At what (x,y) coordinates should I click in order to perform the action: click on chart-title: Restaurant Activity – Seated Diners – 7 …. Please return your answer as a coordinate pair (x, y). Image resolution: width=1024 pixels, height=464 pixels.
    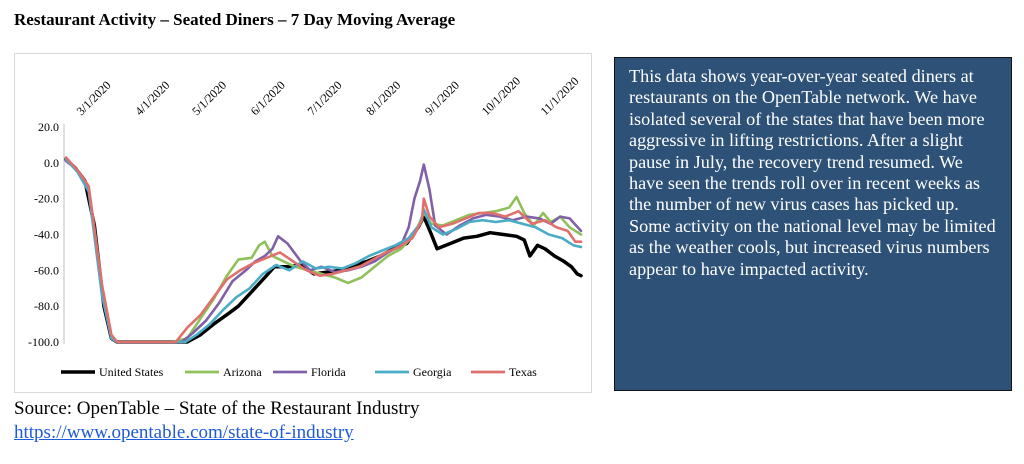
    Looking at the image, I should click on (235, 19).